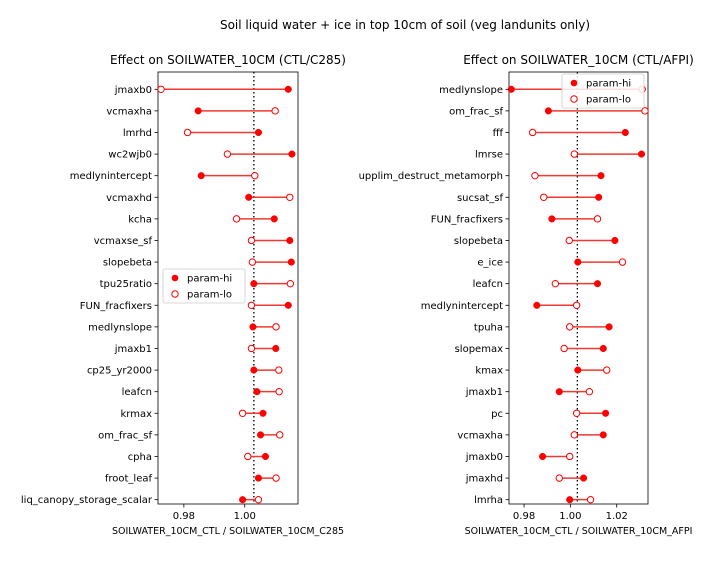 The width and height of the screenshot is (720, 580). What do you see at coordinates (236, 219) in the screenshot?
I see `param-lo-point-kcha` at bounding box center [236, 219].